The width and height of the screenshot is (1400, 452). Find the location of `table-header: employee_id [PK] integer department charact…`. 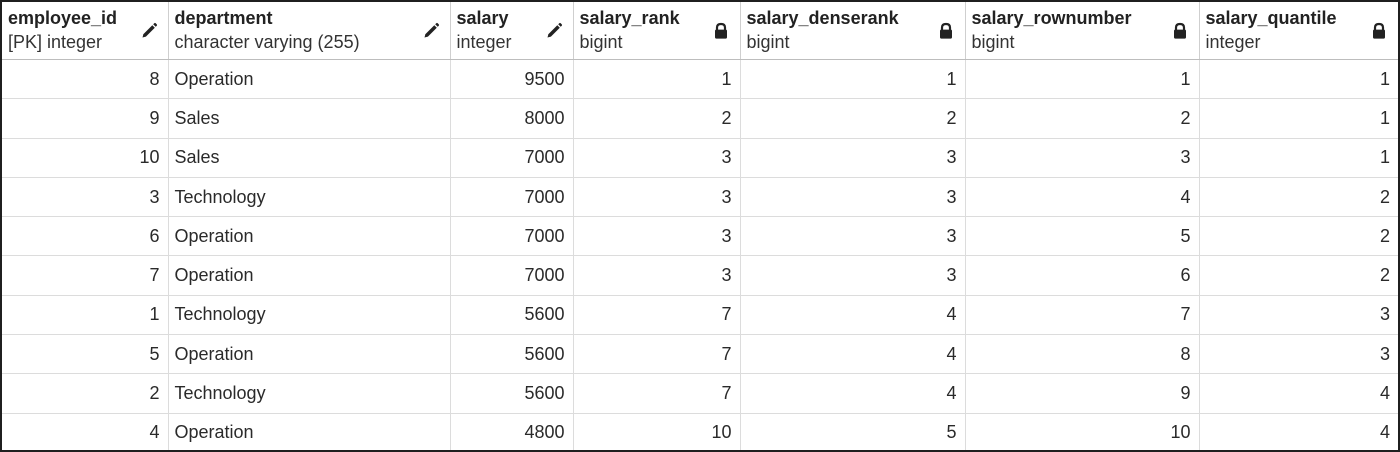

table-header: employee_id [PK] integer department charact… is located at coordinates (700, 31).